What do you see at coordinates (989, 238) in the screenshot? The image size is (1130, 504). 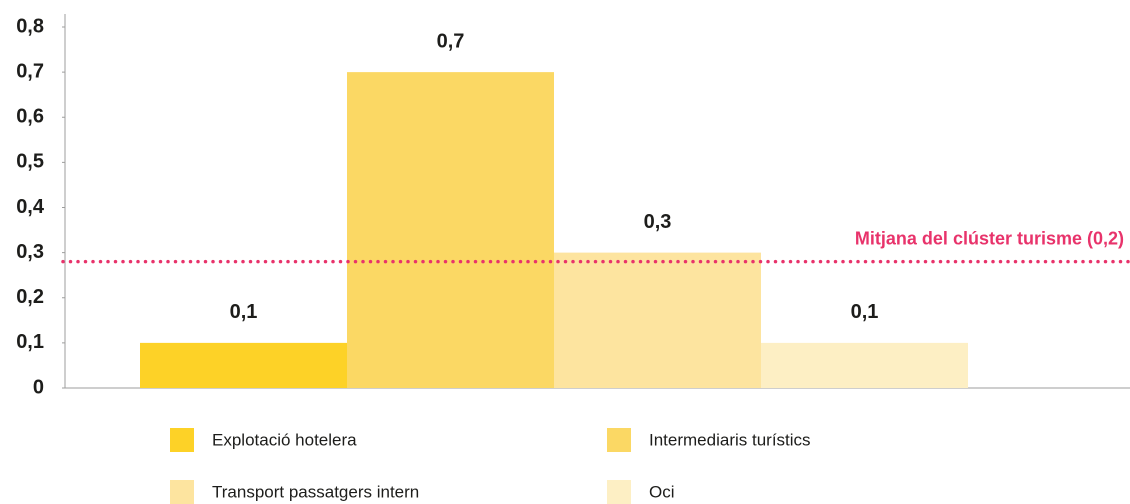 I see `reference-label: Mitjana del clúster turisme (0,2)` at bounding box center [989, 238].